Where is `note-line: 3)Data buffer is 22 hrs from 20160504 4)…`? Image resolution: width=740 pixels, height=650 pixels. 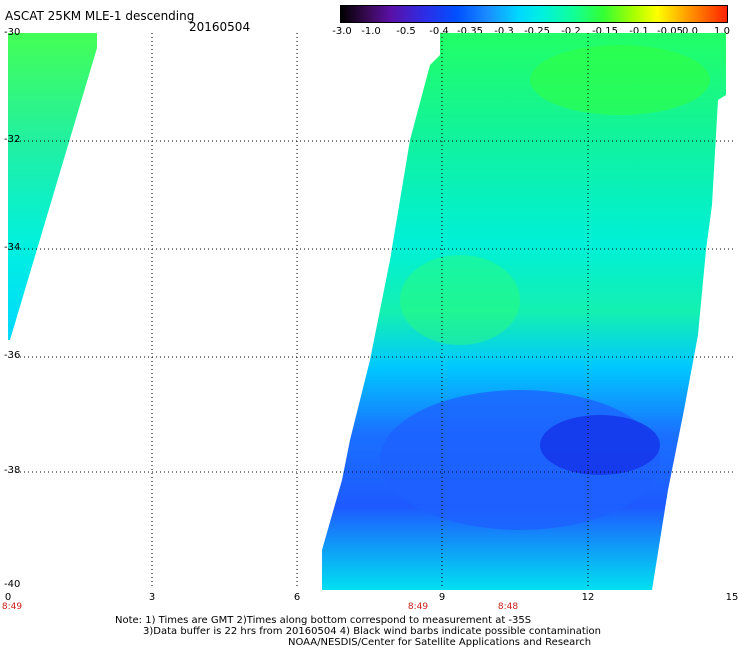 note-line: 3)Data buffer is 22 hrs from 20160504 4)… is located at coordinates (372, 631).